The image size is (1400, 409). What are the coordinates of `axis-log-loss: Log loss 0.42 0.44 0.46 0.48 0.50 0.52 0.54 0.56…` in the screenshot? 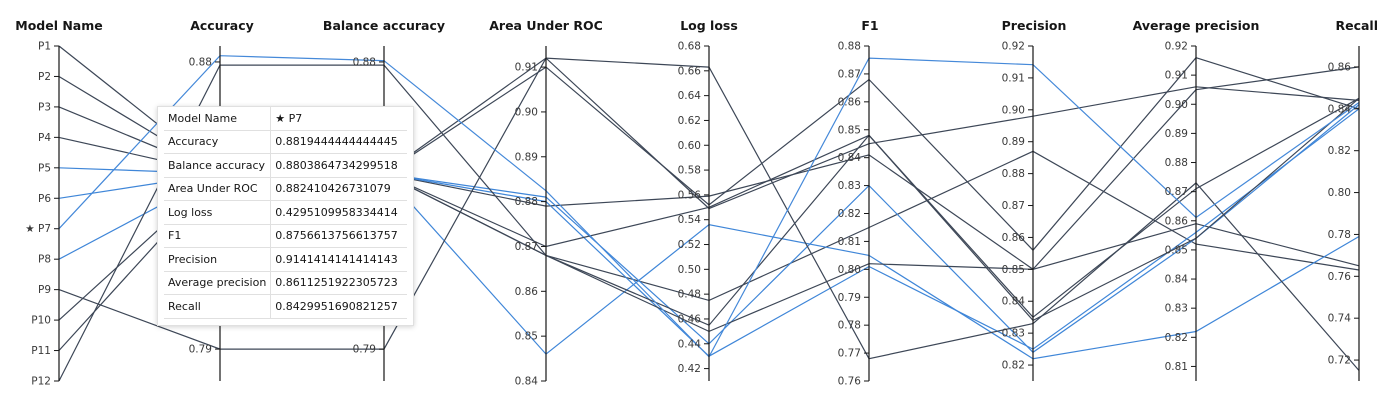 It's located at (708, 199).